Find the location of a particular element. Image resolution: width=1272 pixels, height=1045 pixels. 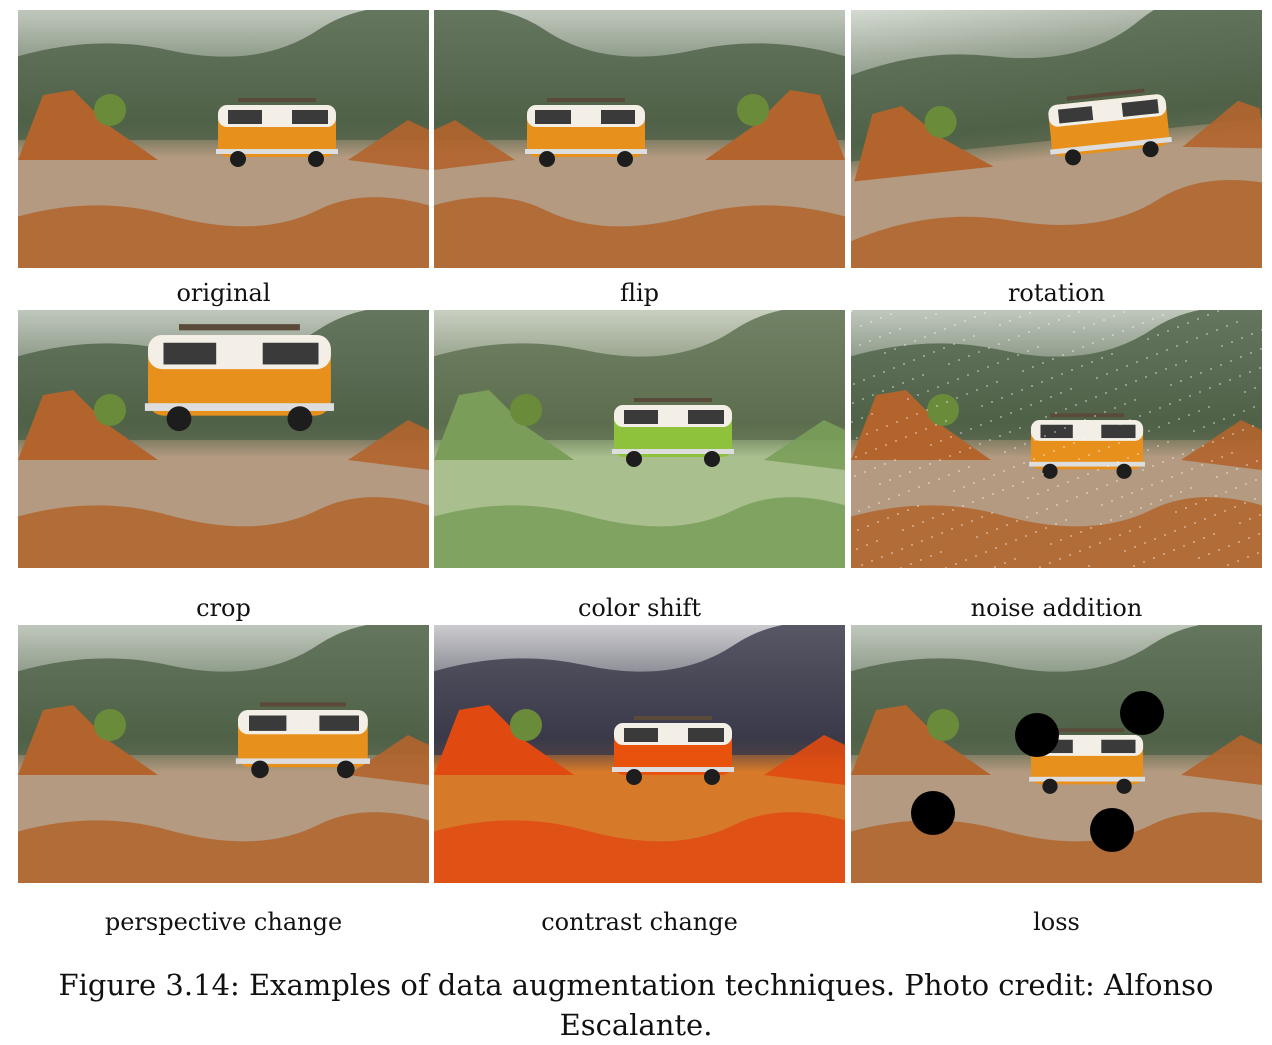

label-flip: flip is located at coordinates (639, 293).